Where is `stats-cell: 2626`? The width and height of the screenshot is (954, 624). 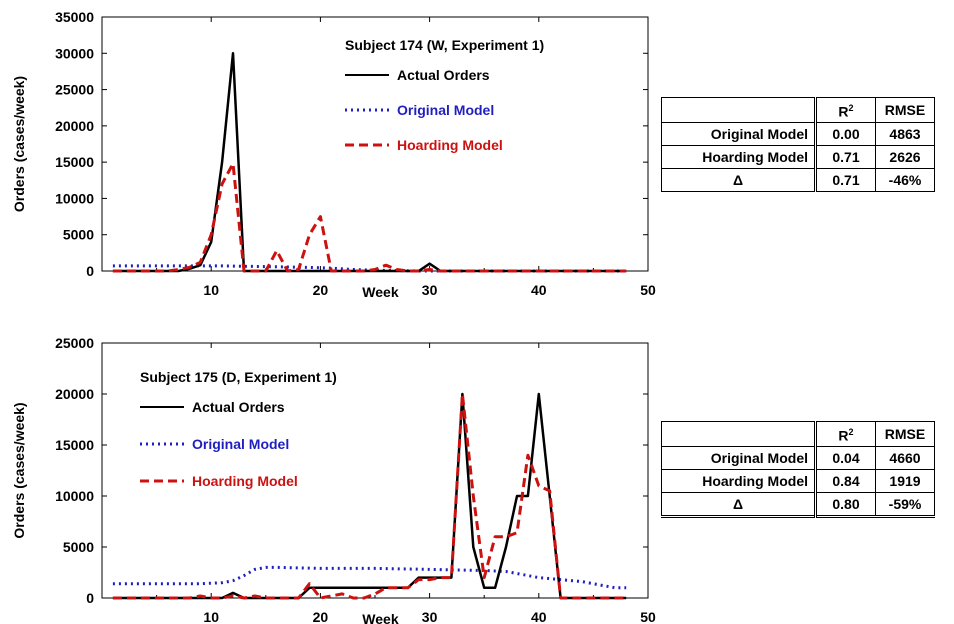
stats-cell: 2626 is located at coordinates (905, 156).